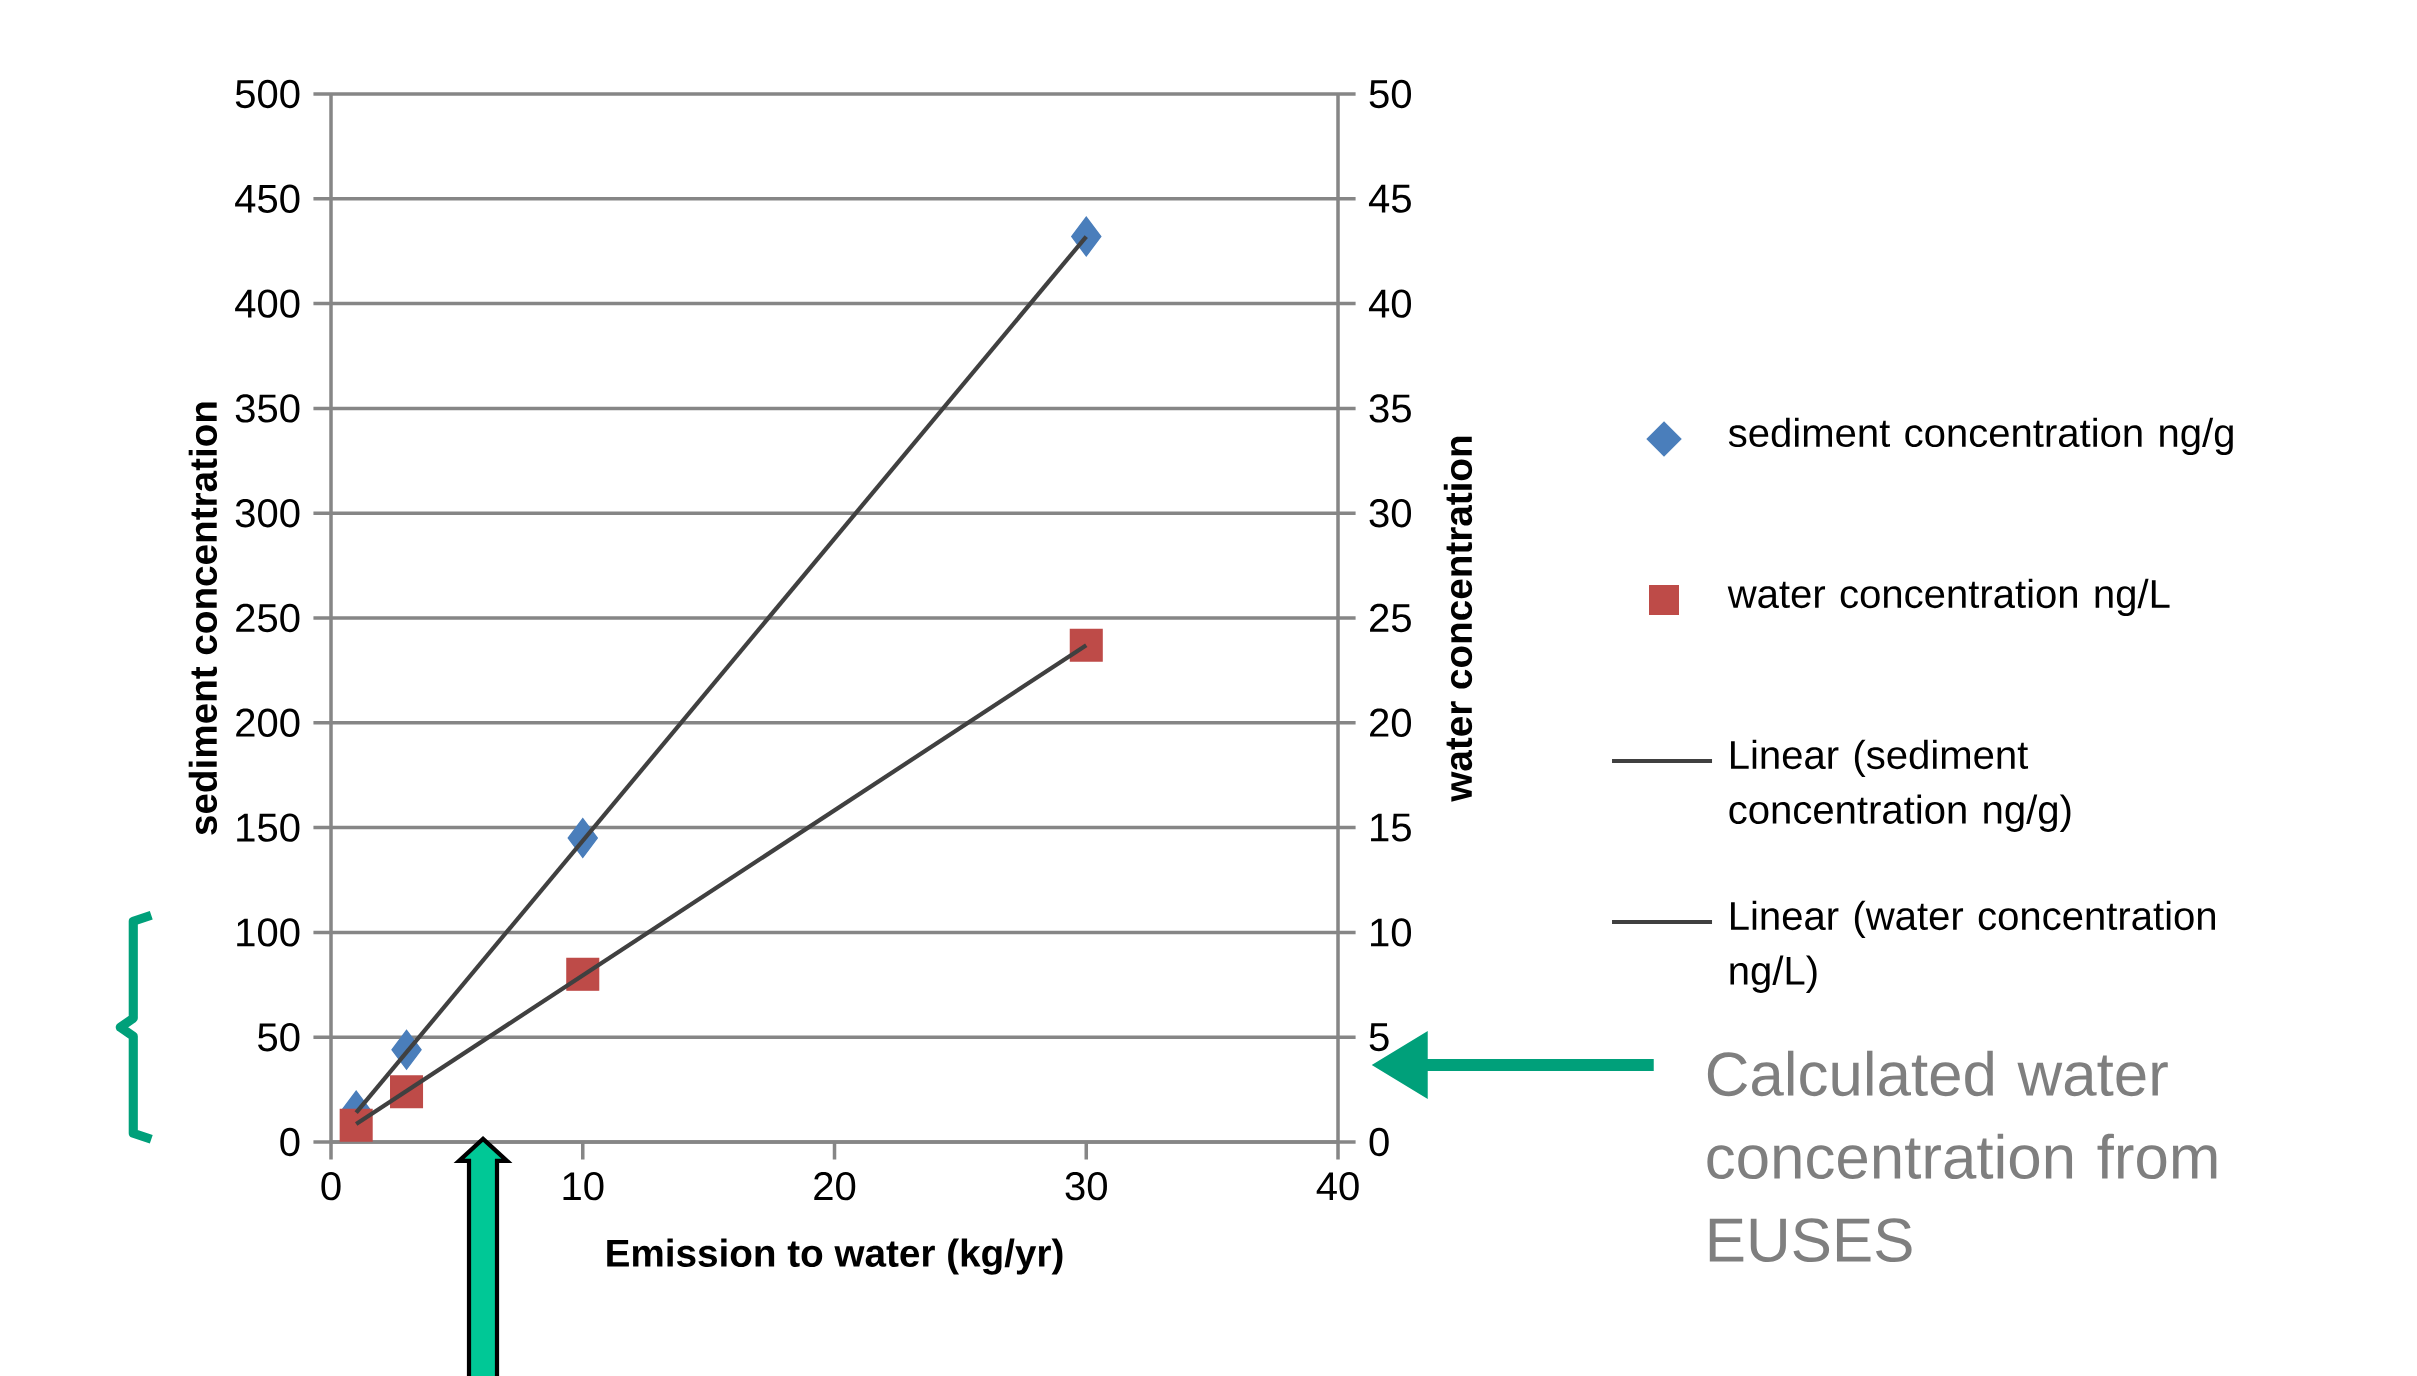  What do you see at coordinates (1980, 436) in the screenshot?
I see `legend-label: sediment concentration ng/g` at bounding box center [1980, 436].